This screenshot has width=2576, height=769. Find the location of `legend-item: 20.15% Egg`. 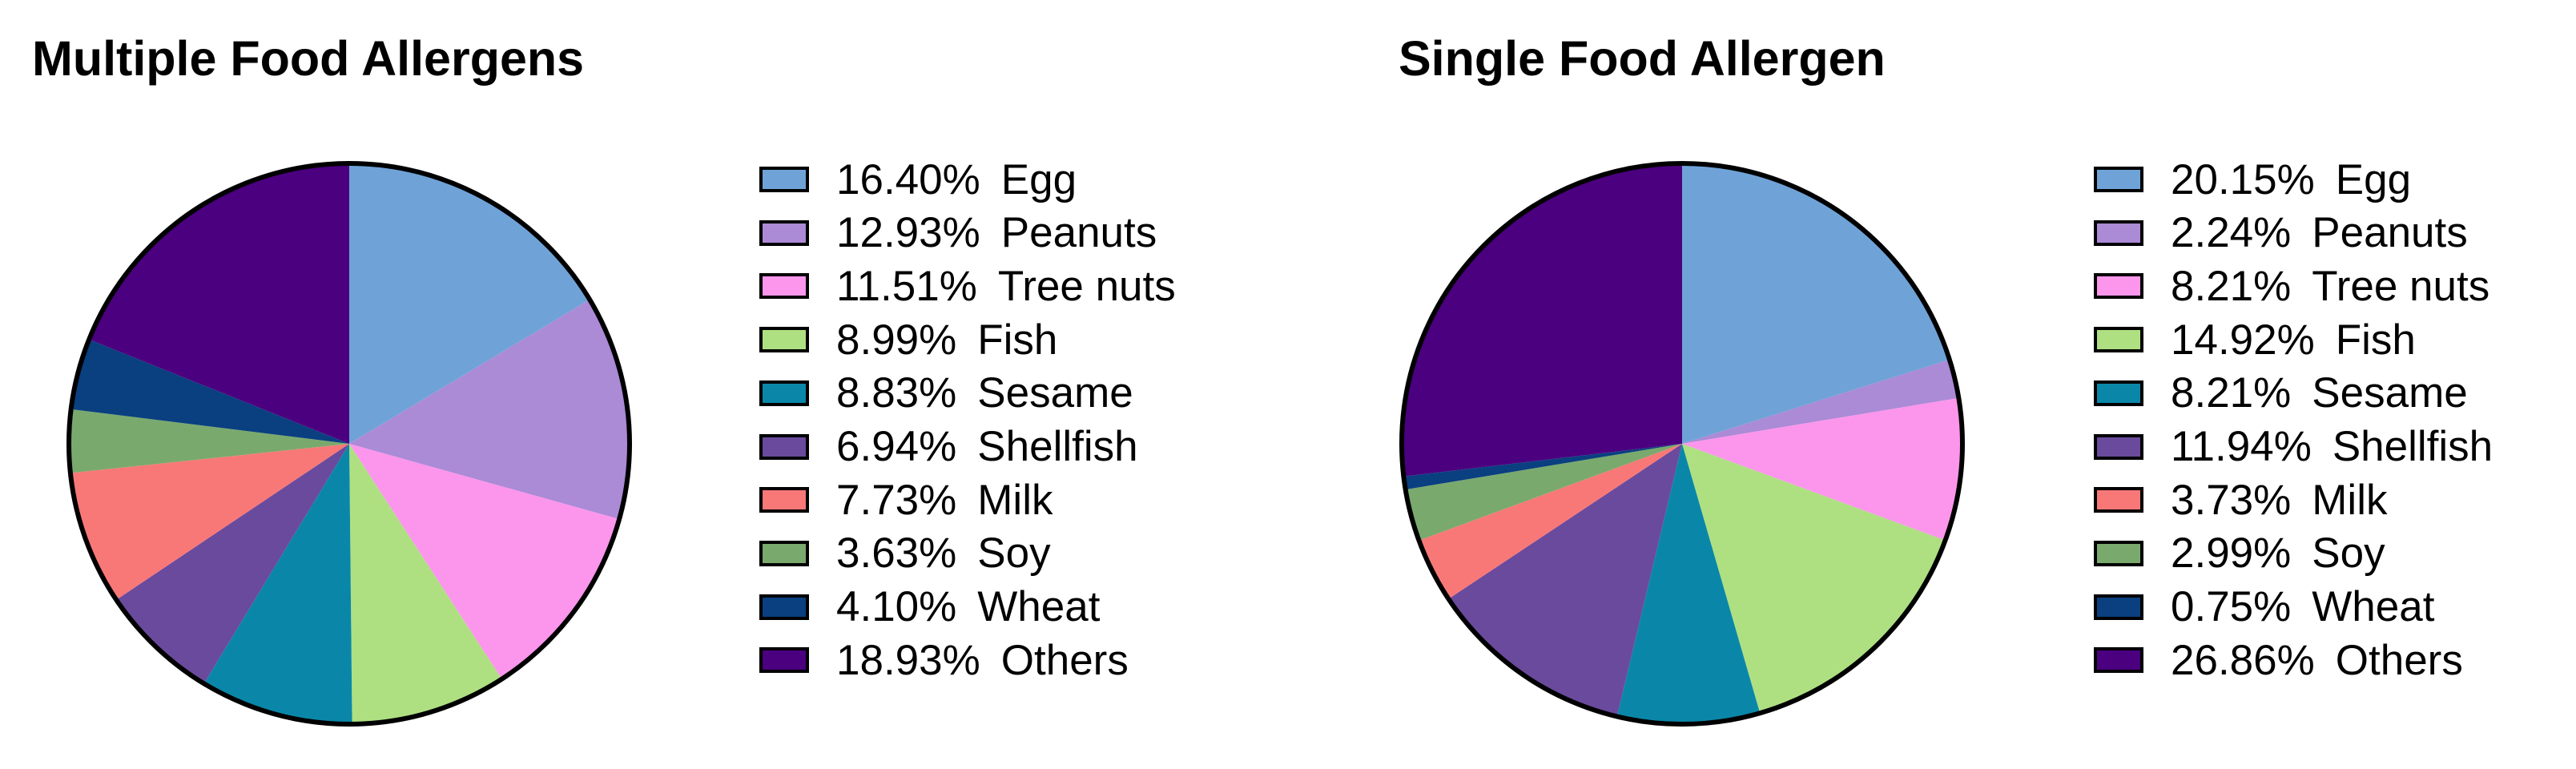

legend-item: 20.15% Egg is located at coordinates (2252, 179).